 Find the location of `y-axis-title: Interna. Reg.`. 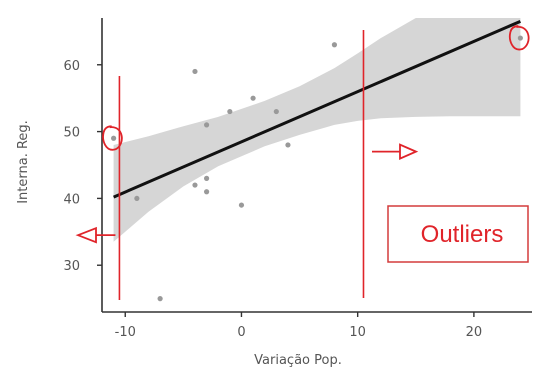

y-axis-title: Interna. Reg. is located at coordinates (23, 162).